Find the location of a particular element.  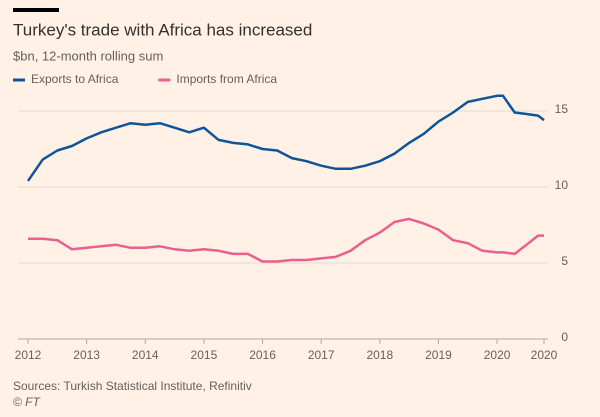

y-tick-label: 0 is located at coordinates (564, 337).